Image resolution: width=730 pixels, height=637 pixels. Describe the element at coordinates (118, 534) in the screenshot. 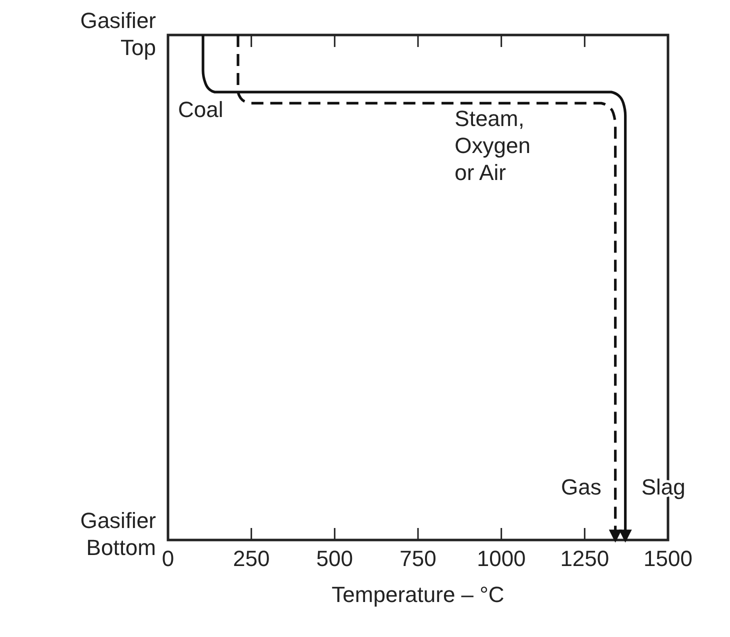

I see `text: Gasifier Bottom` at that location.